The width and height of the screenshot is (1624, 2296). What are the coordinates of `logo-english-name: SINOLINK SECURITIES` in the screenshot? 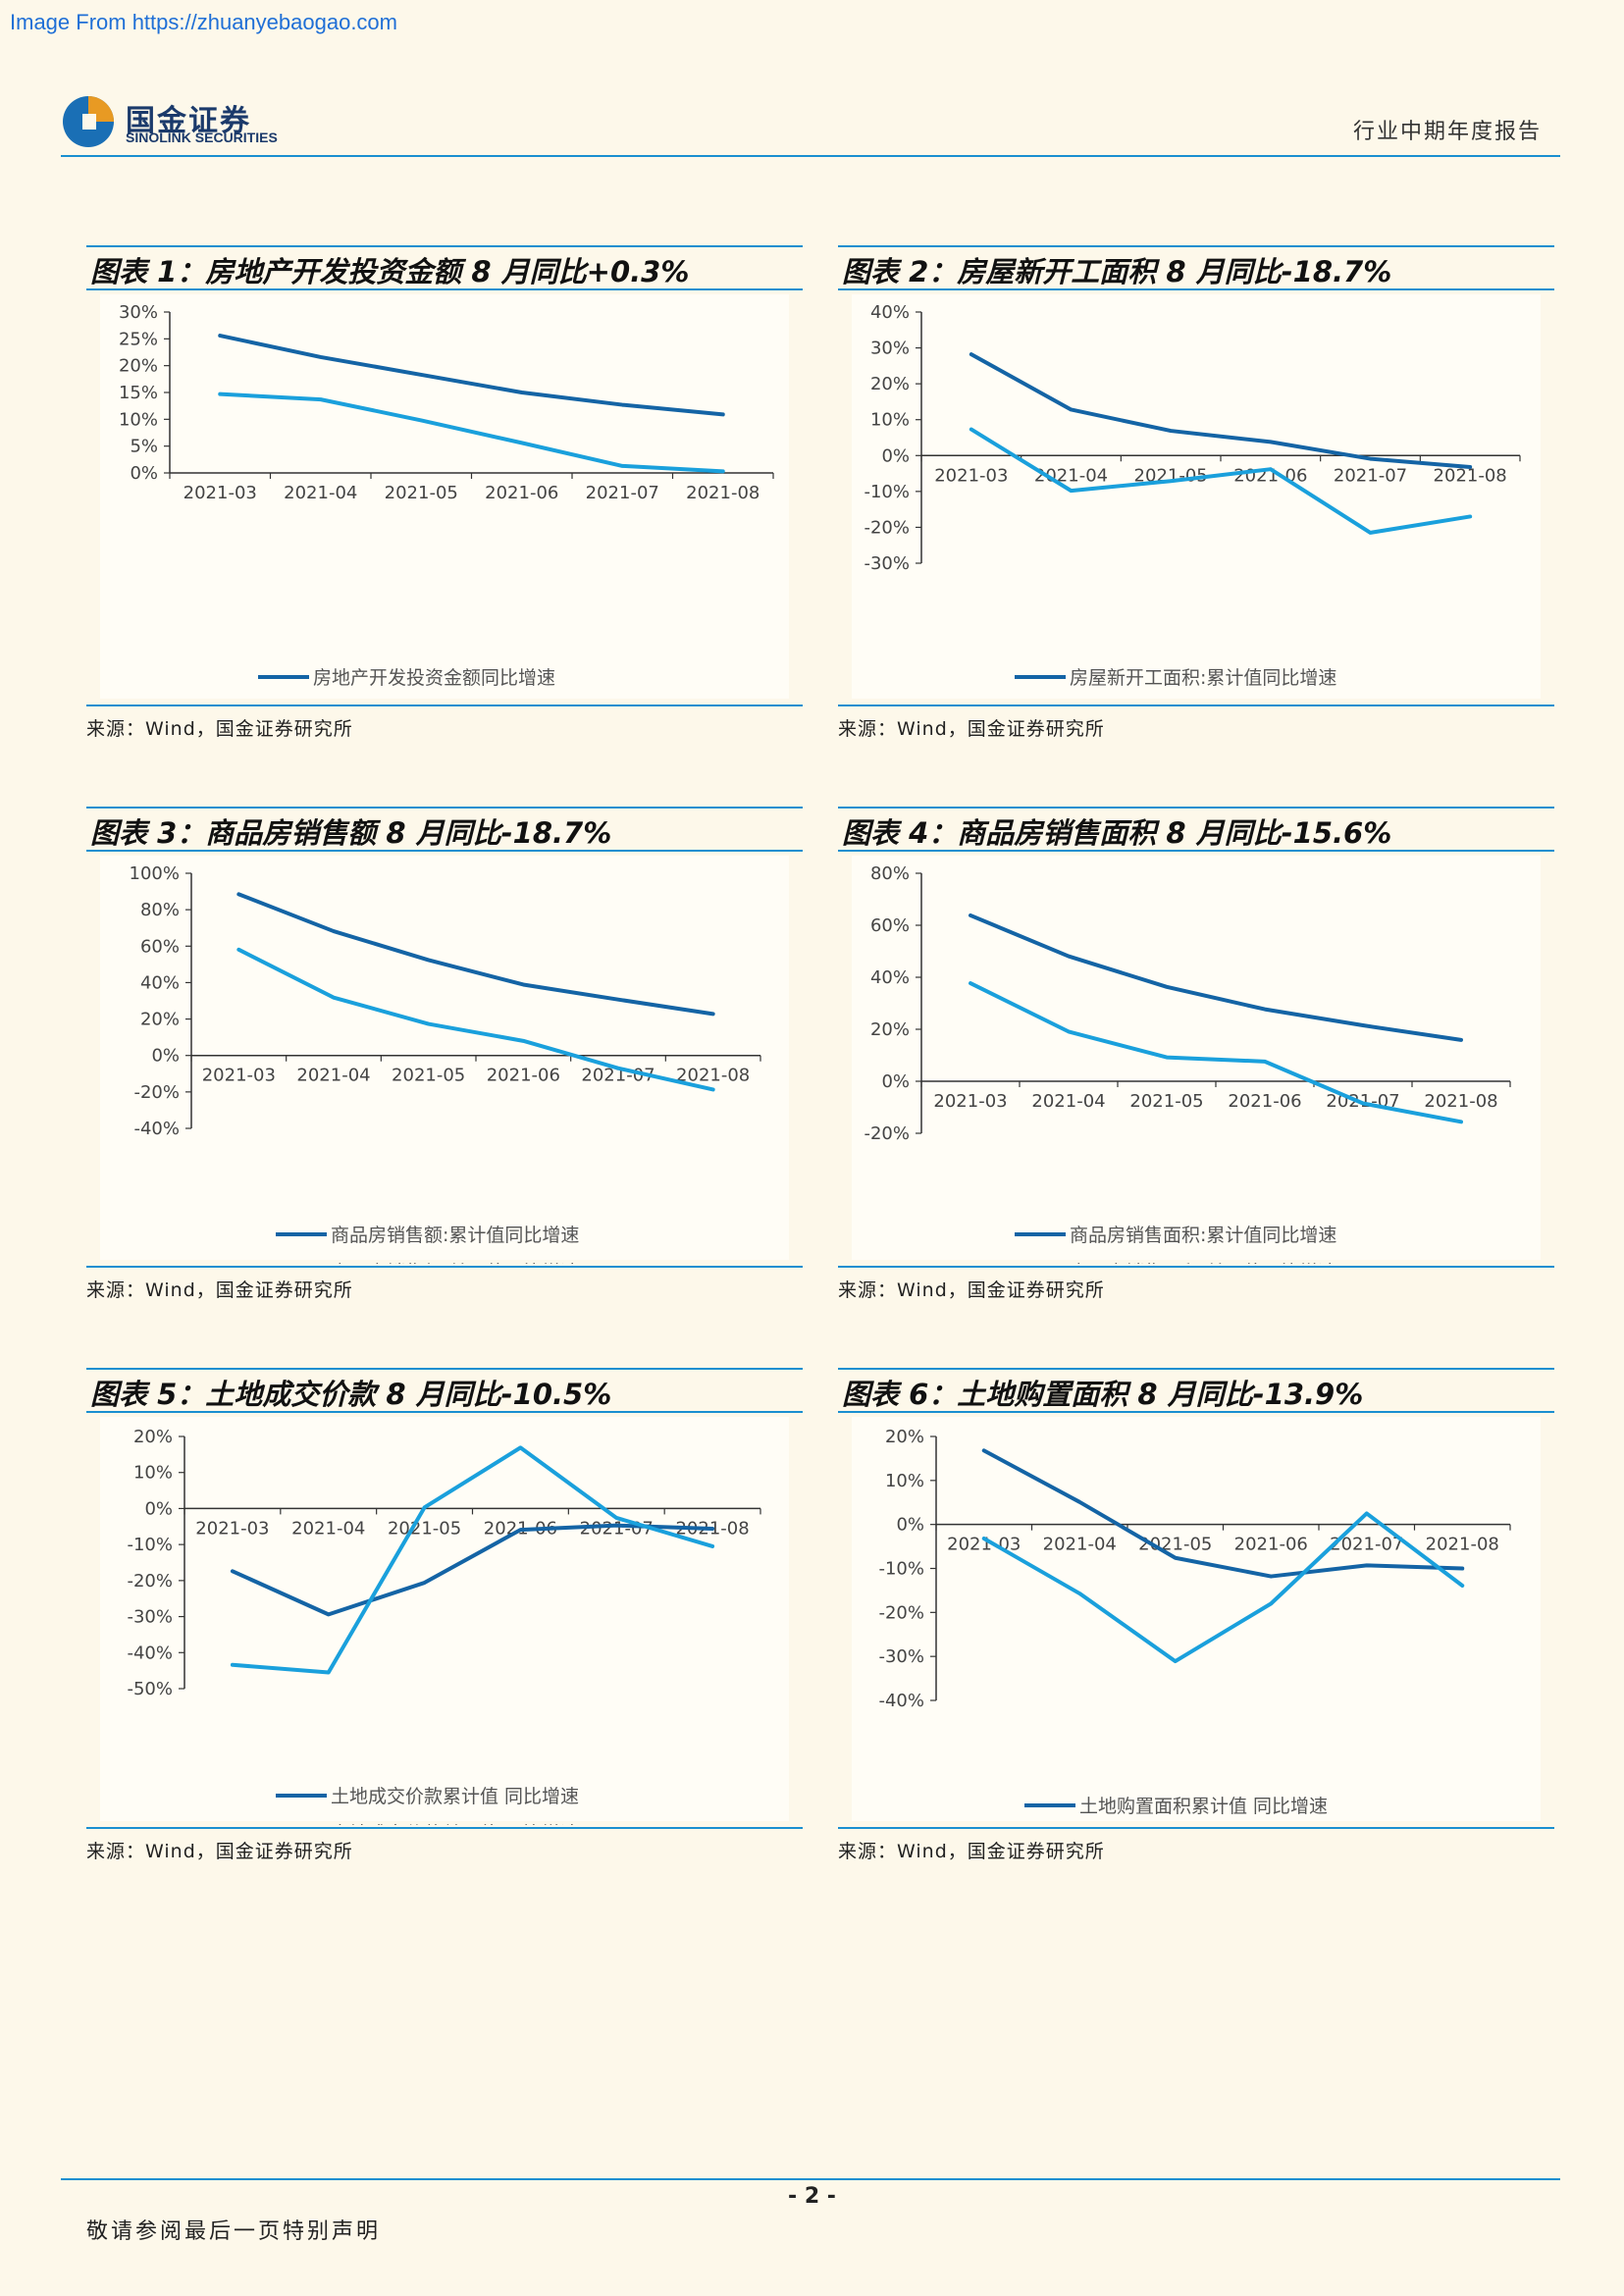 It's located at (202, 137).